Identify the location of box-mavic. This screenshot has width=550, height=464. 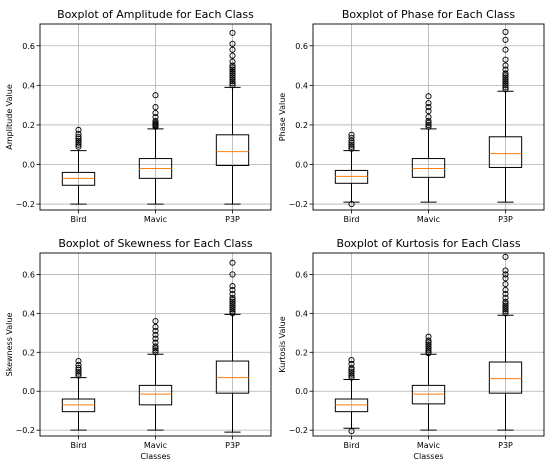
(428, 382).